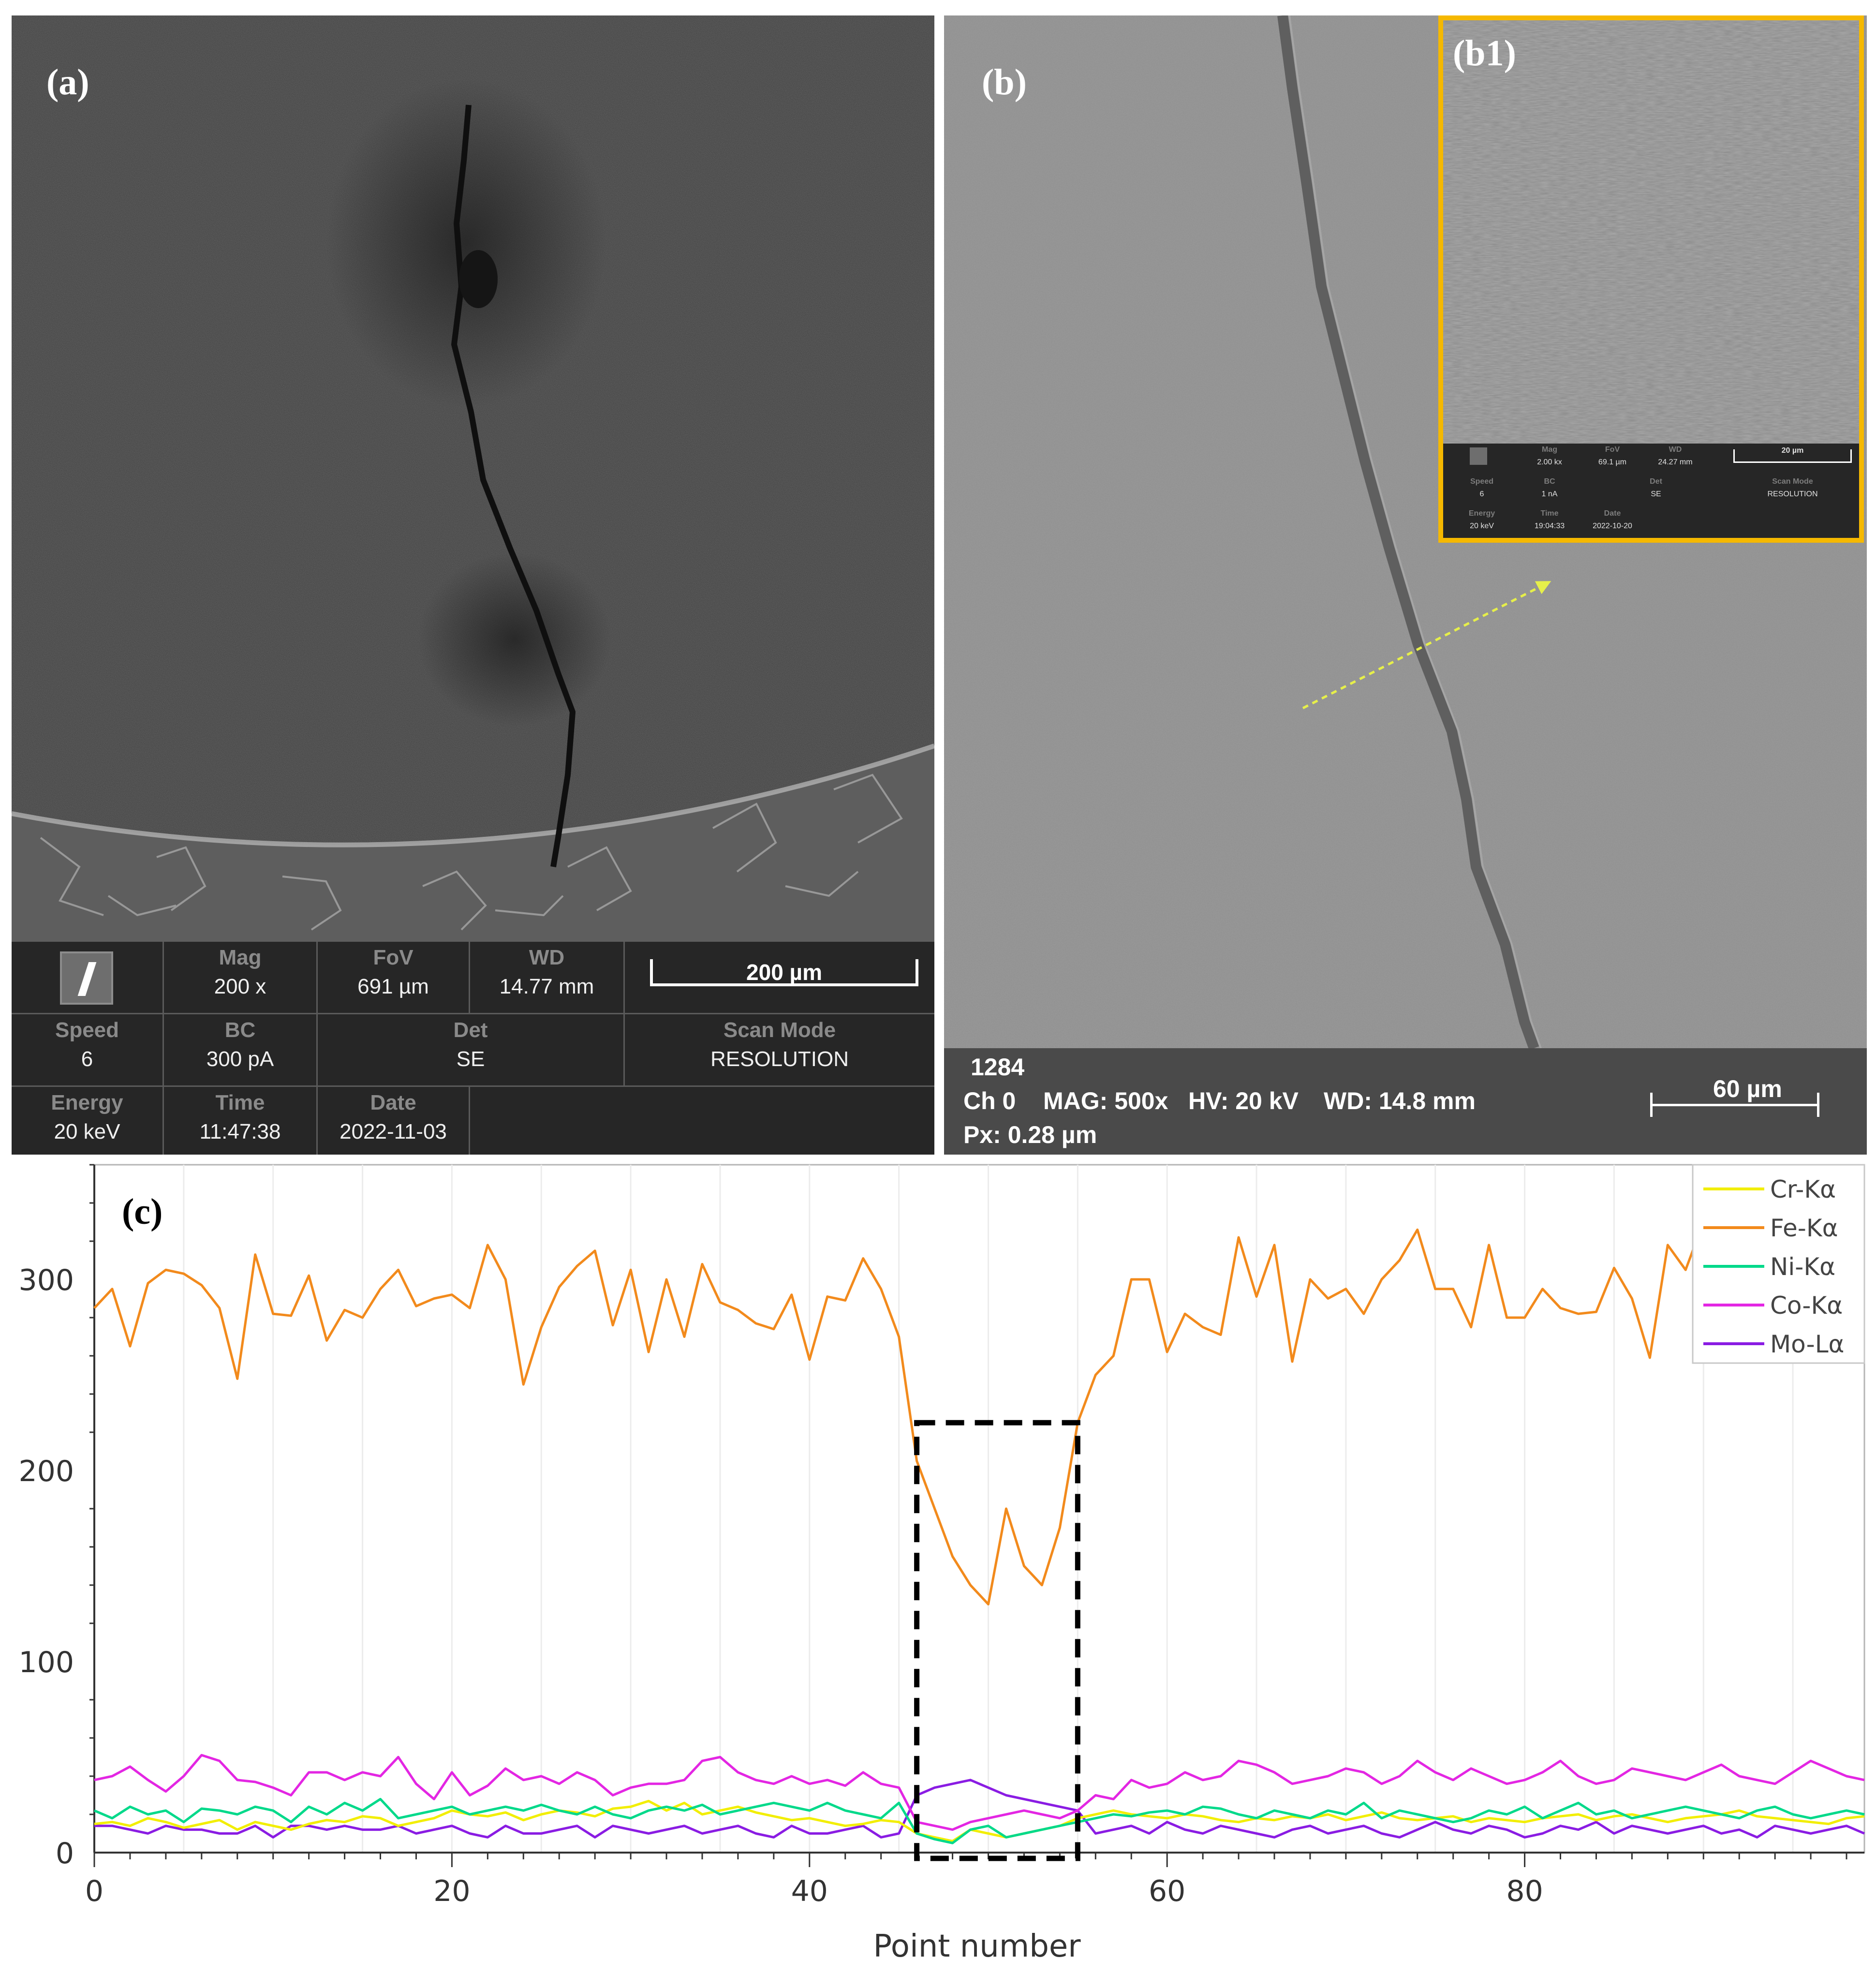 This screenshot has width=1876, height=1974. What do you see at coordinates (779, 1050) in the screenshot?
I see `scan-mode-cell: Scan Mode RESOLUTION` at bounding box center [779, 1050].